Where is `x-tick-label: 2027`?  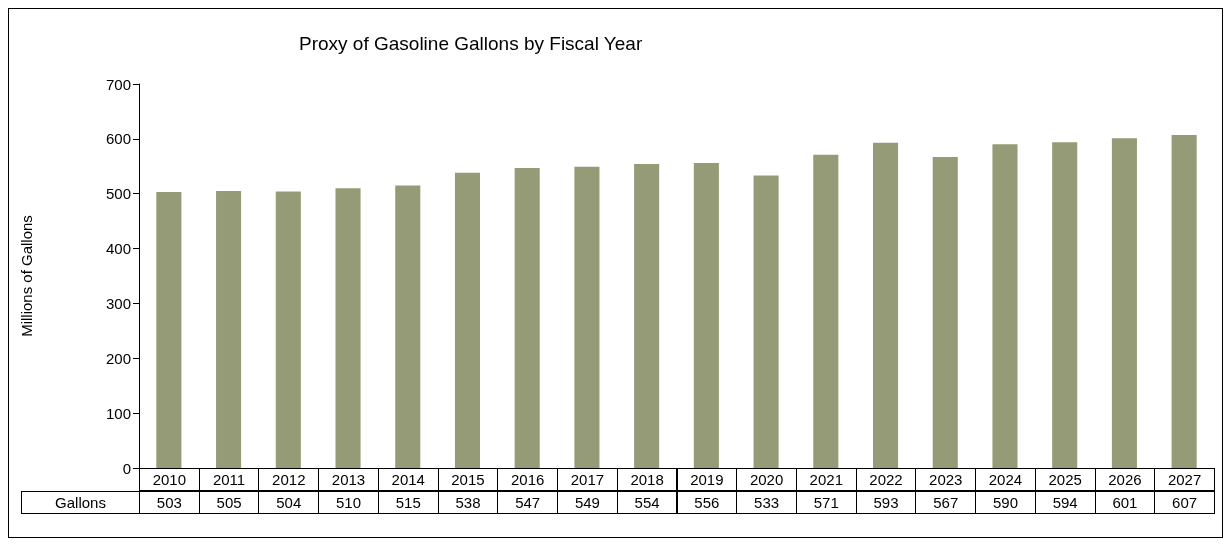
x-tick-label: 2027 is located at coordinates (1184, 479).